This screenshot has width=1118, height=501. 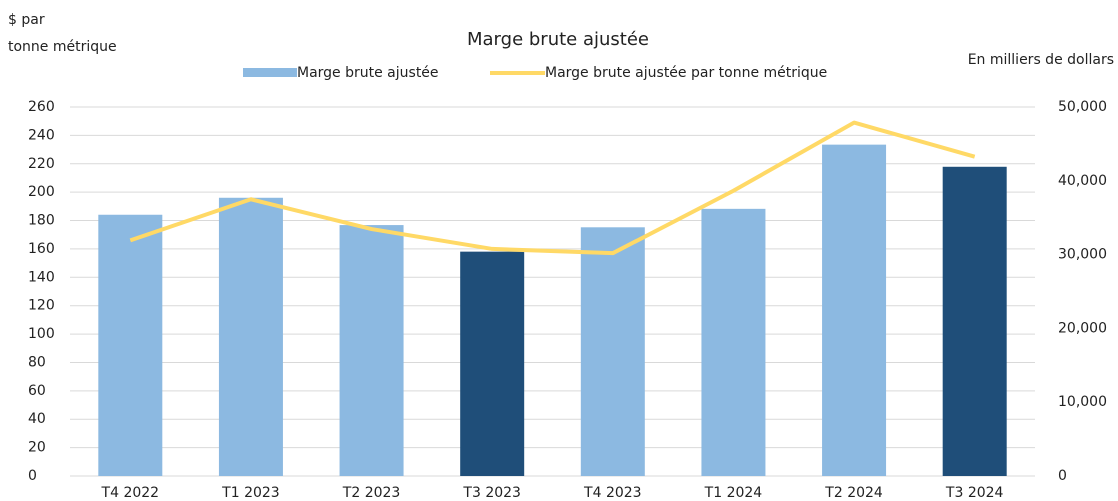 What do you see at coordinates (612, 493) in the screenshot?
I see `x-tick-label: T4 2023` at bounding box center [612, 493].